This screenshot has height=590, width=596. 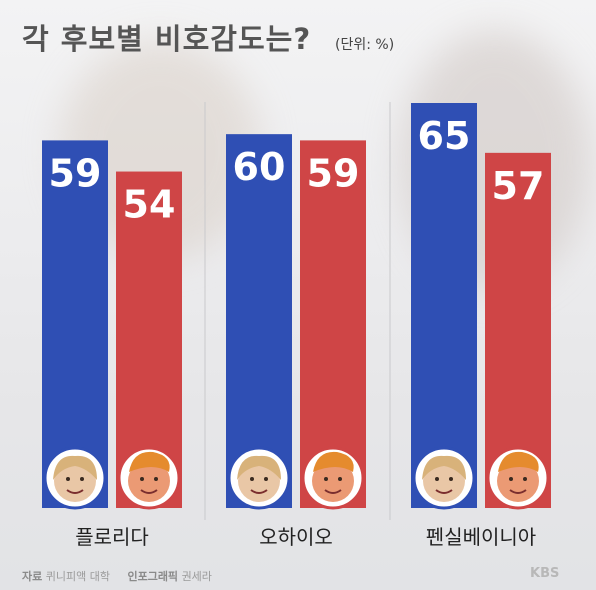 What do you see at coordinates (259, 167) in the screenshot?
I see `bar-value-label-1-0: 60` at bounding box center [259, 167].